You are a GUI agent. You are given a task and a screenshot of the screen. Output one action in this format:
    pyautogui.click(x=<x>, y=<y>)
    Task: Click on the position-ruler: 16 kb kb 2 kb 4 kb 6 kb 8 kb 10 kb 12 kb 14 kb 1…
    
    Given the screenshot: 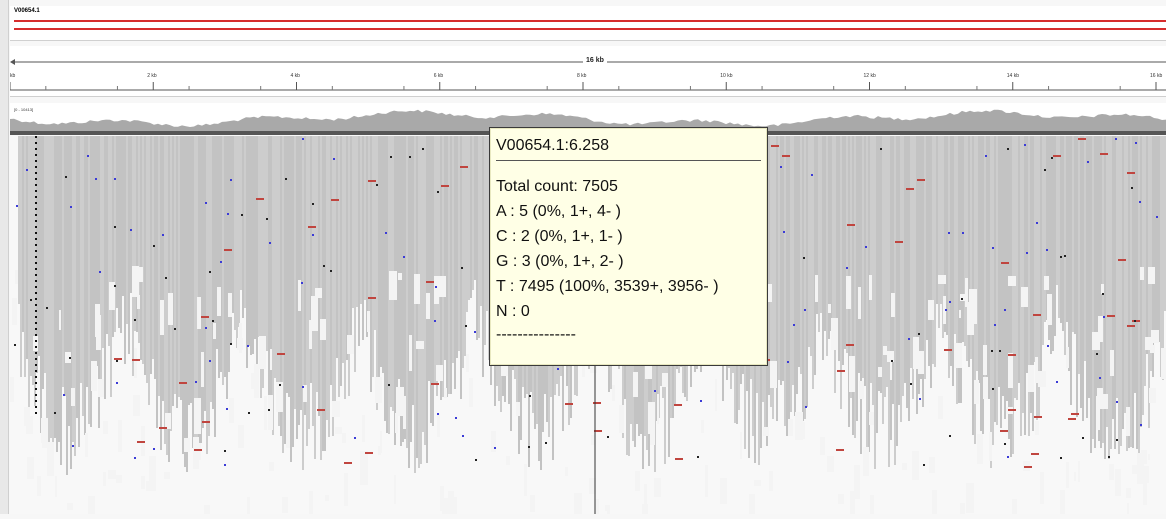 What is the action you would take?
    pyautogui.click(x=588, y=71)
    